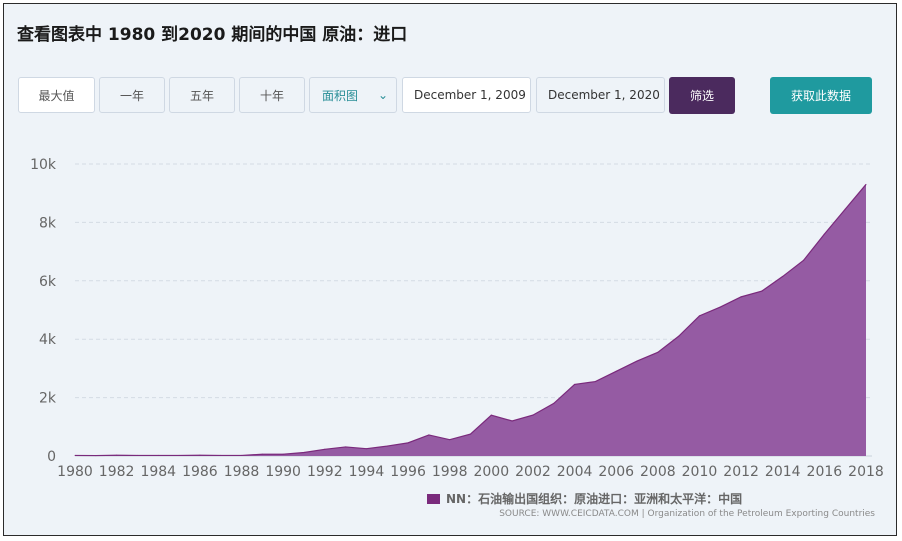 This screenshot has height=541, width=902. Describe the element at coordinates (48, 223) in the screenshot. I see `y-tick-label: 8k` at that location.